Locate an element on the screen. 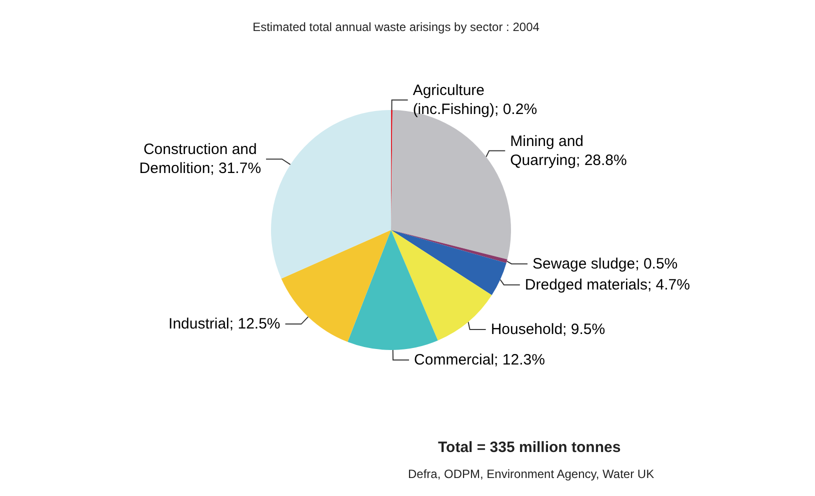  slice-label: Sewage sludge; 0.5% is located at coordinates (605, 263).